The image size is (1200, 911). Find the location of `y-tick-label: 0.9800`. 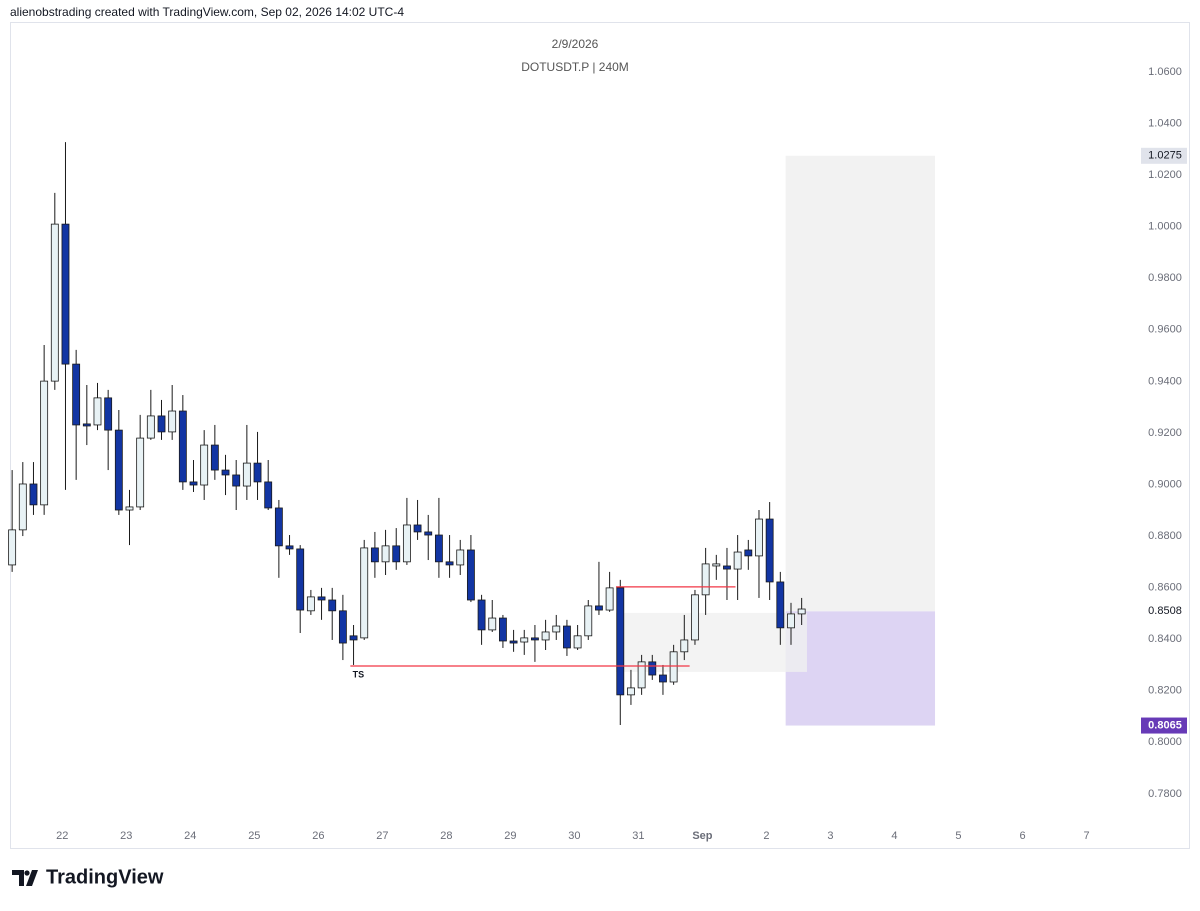

y-tick-label: 0.9800 is located at coordinates (1165, 278).